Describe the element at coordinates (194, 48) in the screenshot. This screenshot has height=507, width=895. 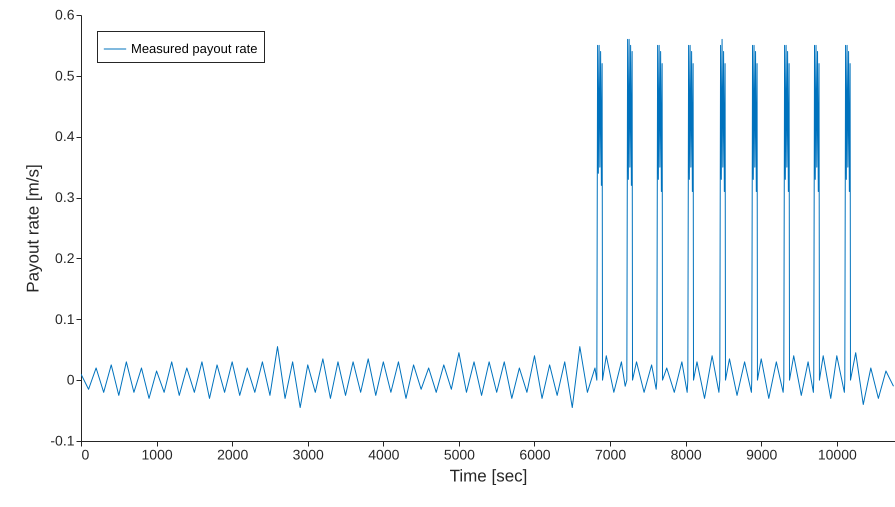
I see `legend-label: Measured payout rate` at that location.